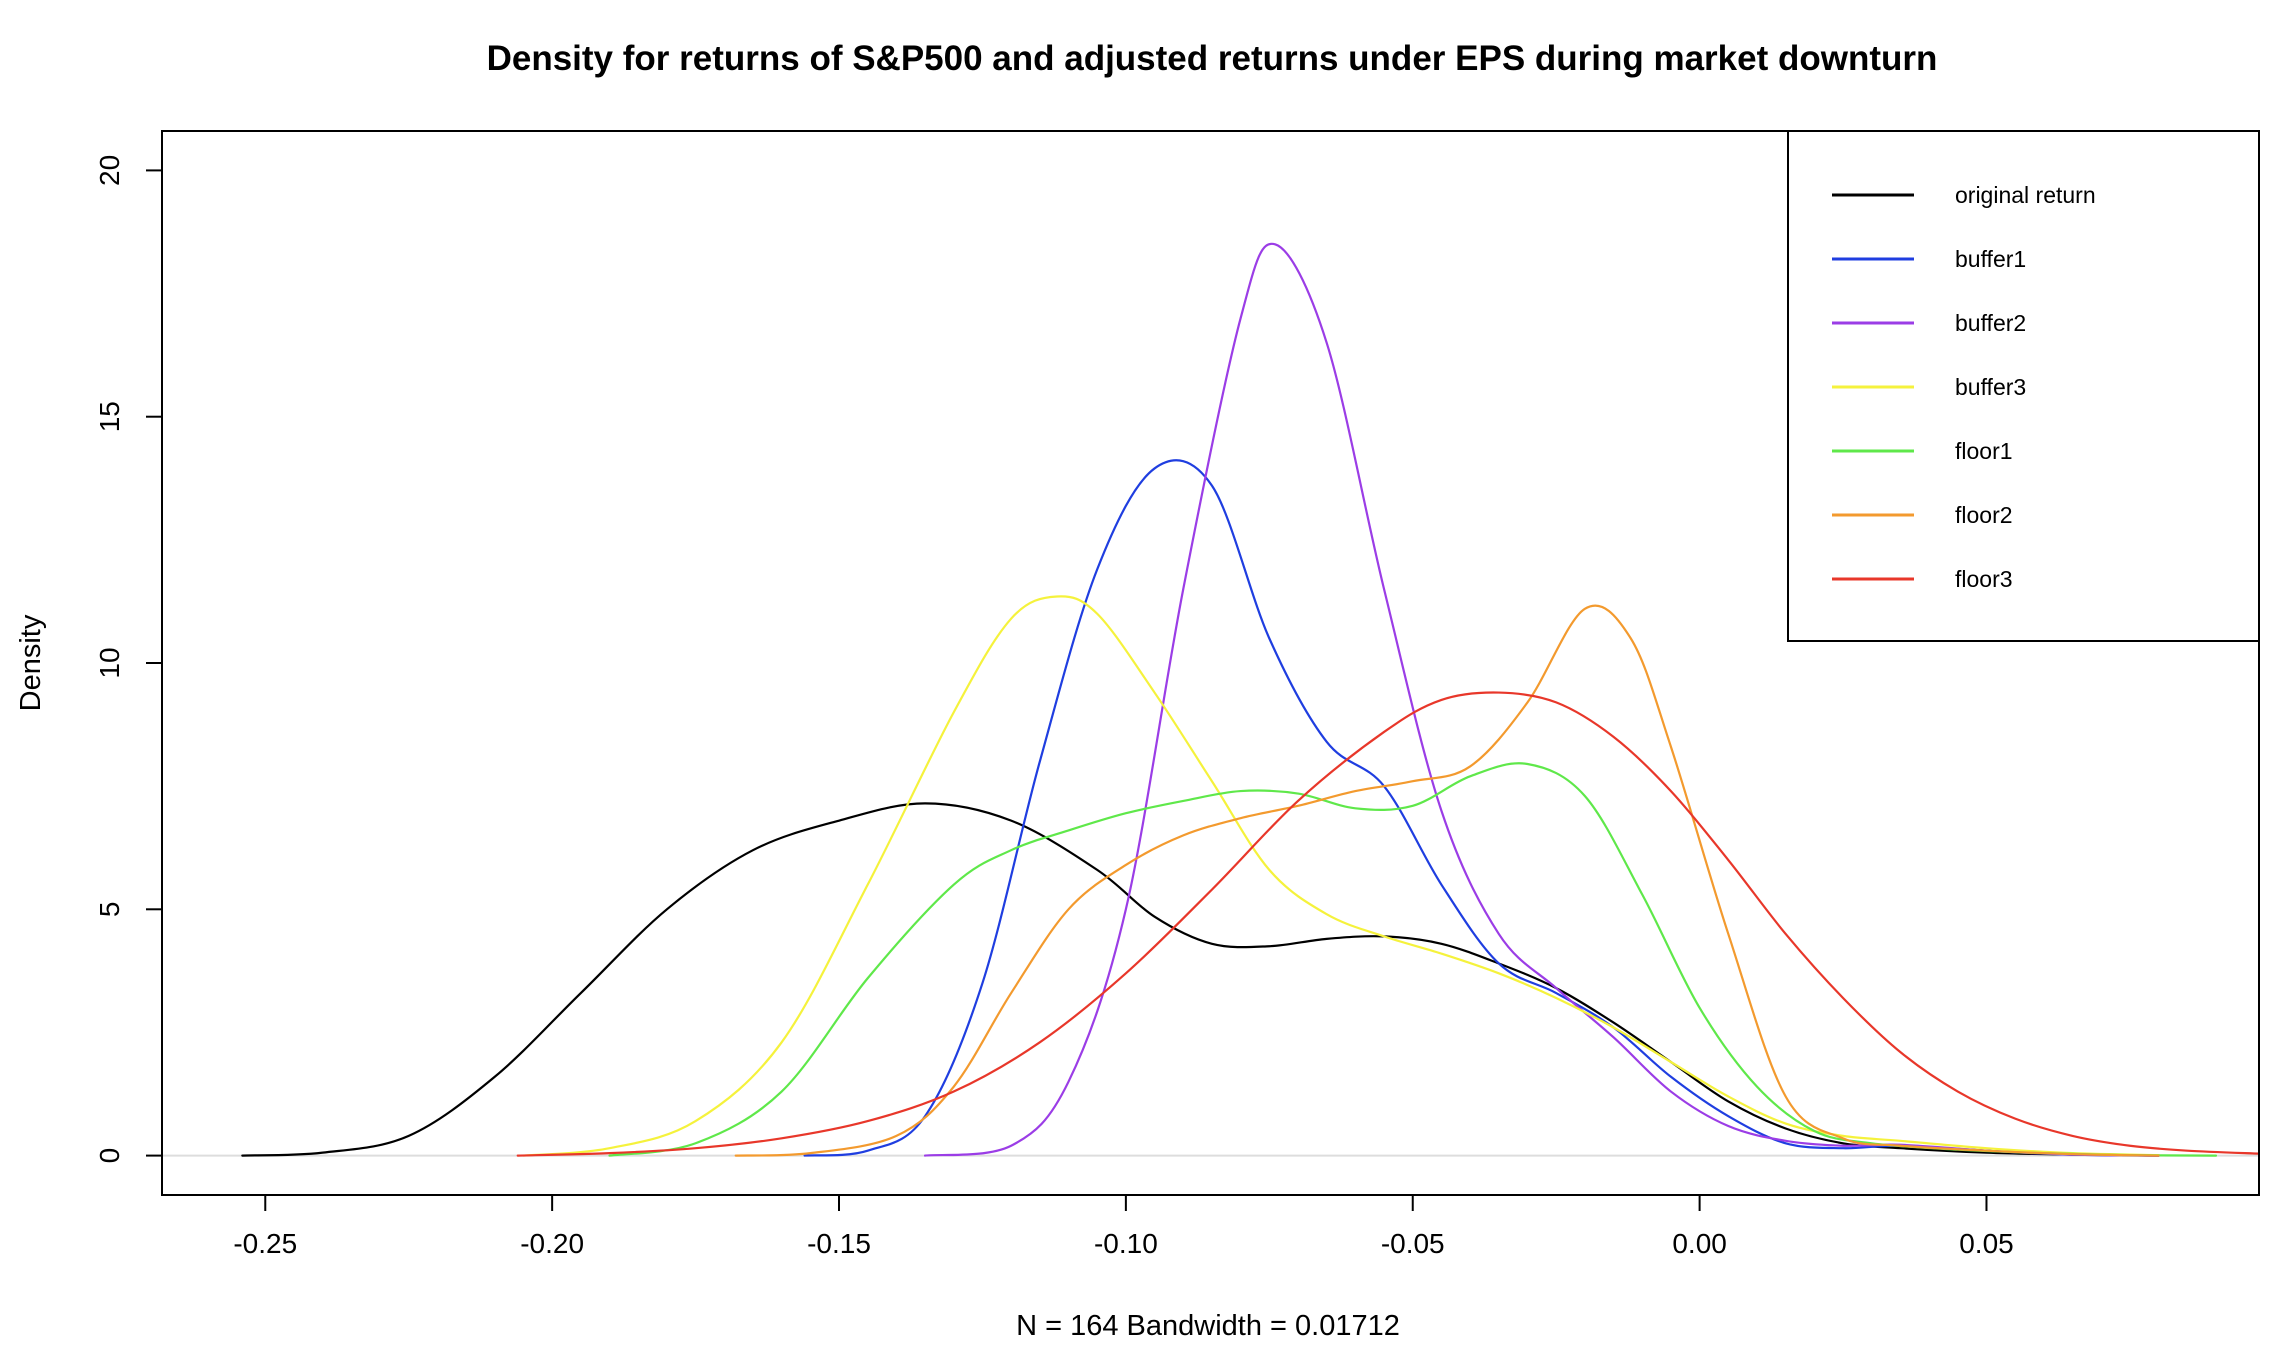 The image size is (2276, 1350). I want to click on x-tick-label: 0.00, so click(1699, 1243).